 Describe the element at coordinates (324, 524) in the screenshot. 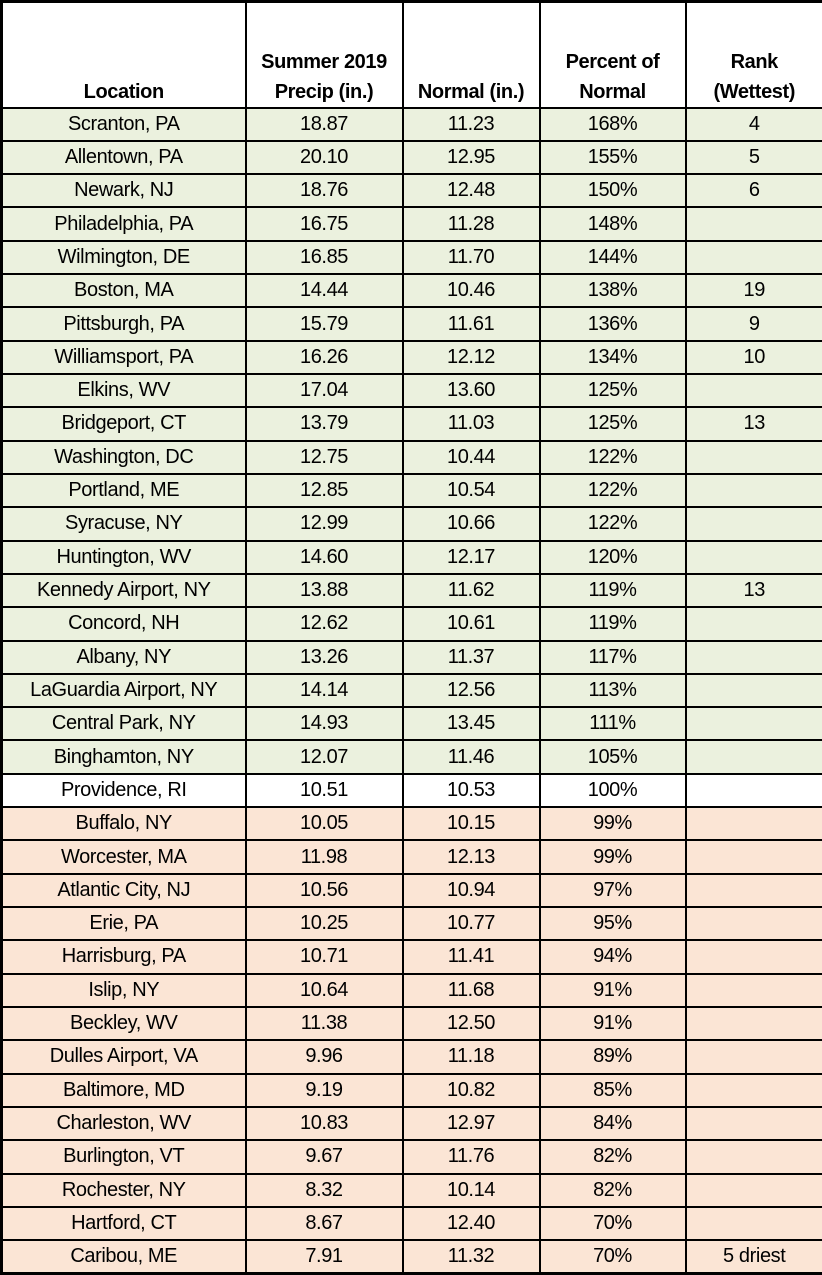

I see `precip-cell: 12.99` at that location.